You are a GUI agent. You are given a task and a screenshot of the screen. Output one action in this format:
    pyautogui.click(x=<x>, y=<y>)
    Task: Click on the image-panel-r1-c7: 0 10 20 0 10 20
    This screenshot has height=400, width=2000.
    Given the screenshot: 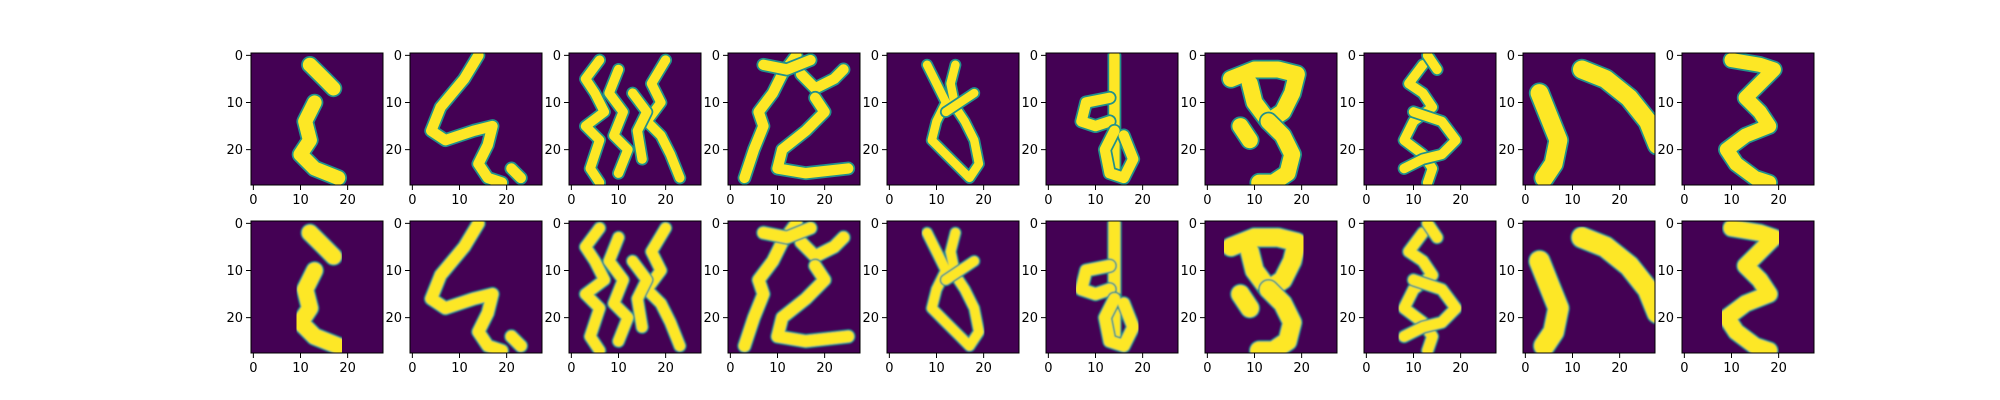 What is the action you would take?
    pyautogui.click(x=1259, y=128)
    